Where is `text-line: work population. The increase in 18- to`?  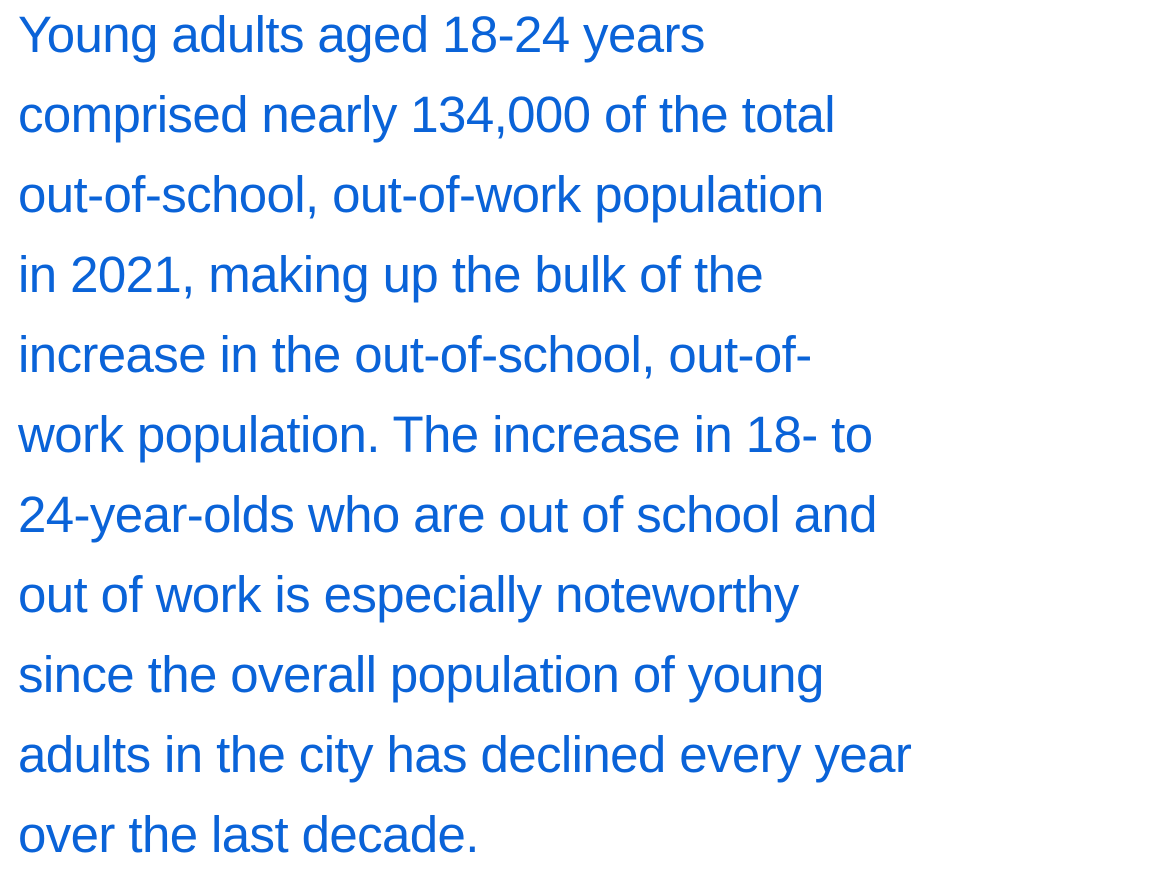
text-line: work population. The increase in 18- to is located at coordinates (445, 434).